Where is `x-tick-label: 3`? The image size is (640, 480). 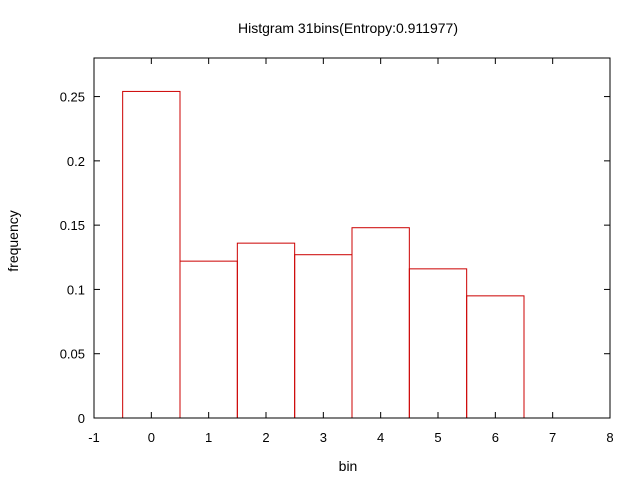 x-tick-label: 3 is located at coordinates (323, 437).